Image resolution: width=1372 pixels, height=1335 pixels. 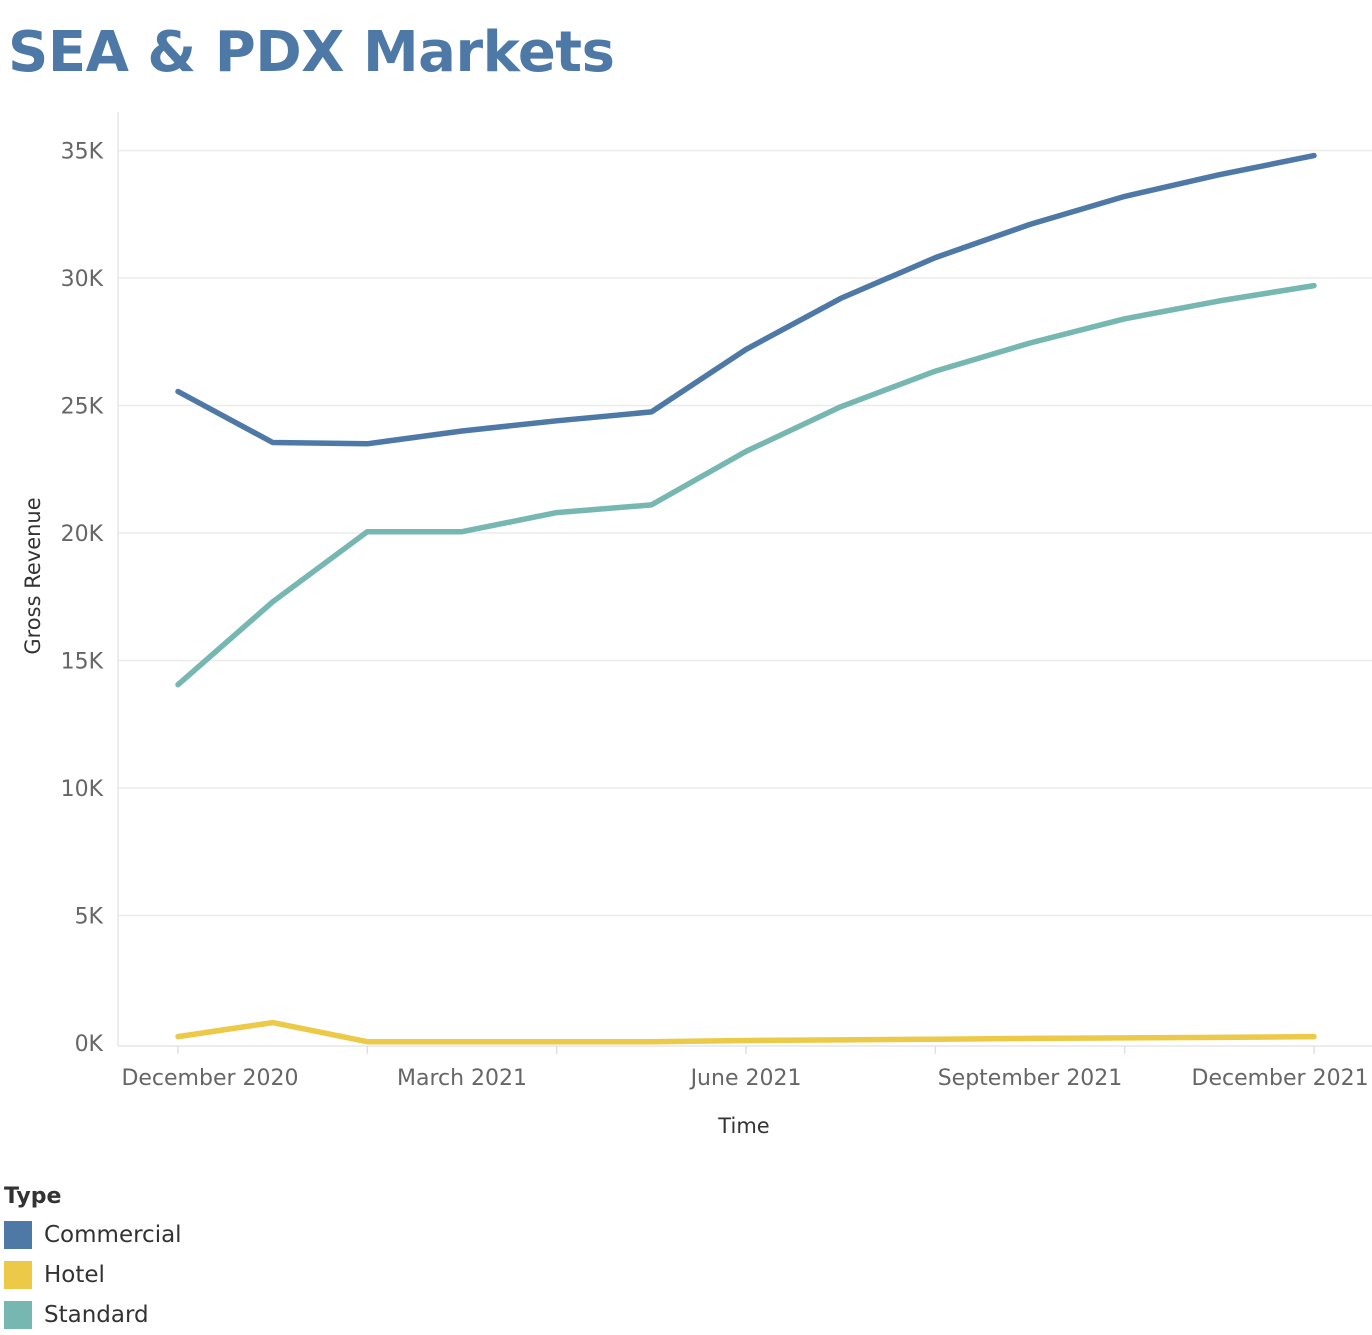 What do you see at coordinates (209, 1078) in the screenshot?
I see `x-tick-label: December 2020` at bounding box center [209, 1078].